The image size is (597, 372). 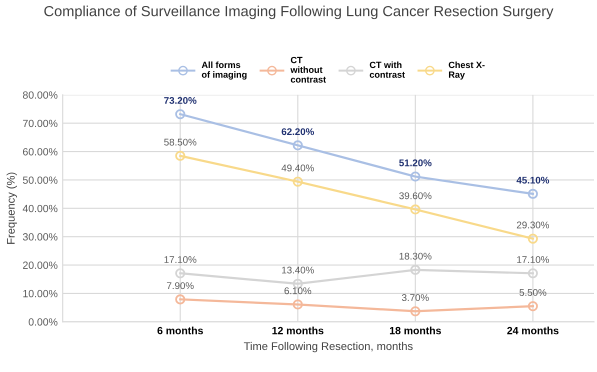 What do you see at coordinates (180, 330) in the screenshot?
I see `x-tick-label: 6 months` at bounding box center [180, 330].